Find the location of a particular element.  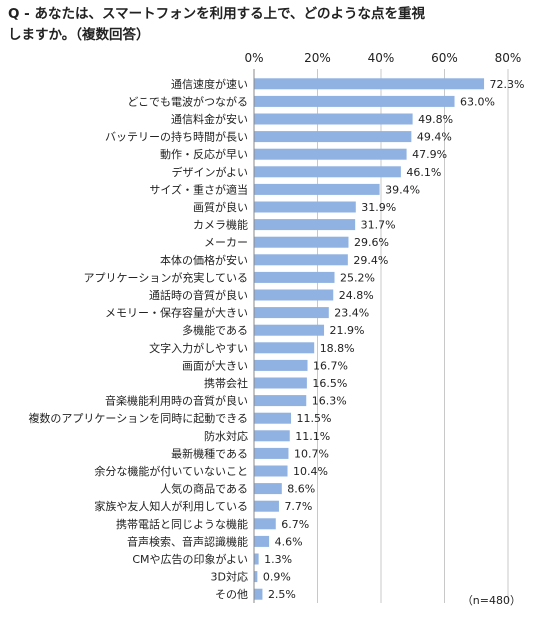

question-line-1: Q - あなたは、スマートフォンを利用する上で、どのような点を重視 is located at coordinates (217, 14).